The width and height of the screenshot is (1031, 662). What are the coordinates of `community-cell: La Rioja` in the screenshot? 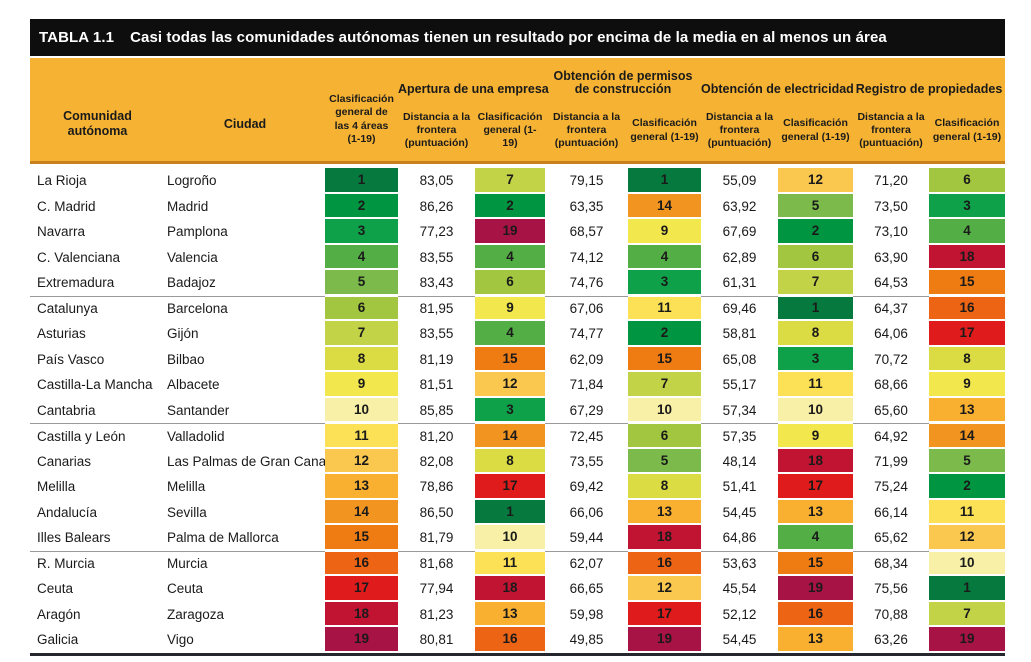 It's located at (62, 181).